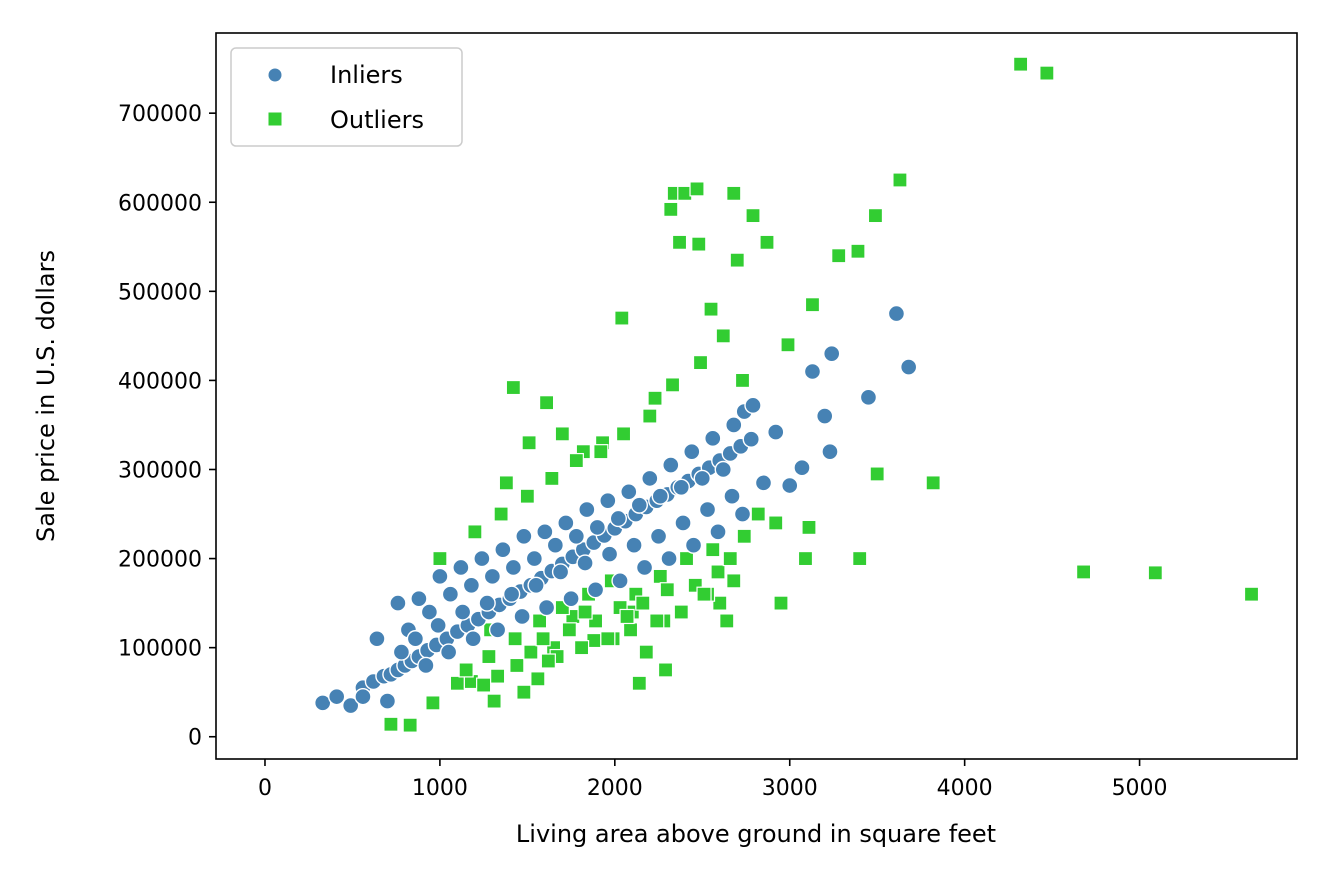  Describe the element at coordinates (195, 738) in the screenshot. I see `y-tick-label: 0` at that location.